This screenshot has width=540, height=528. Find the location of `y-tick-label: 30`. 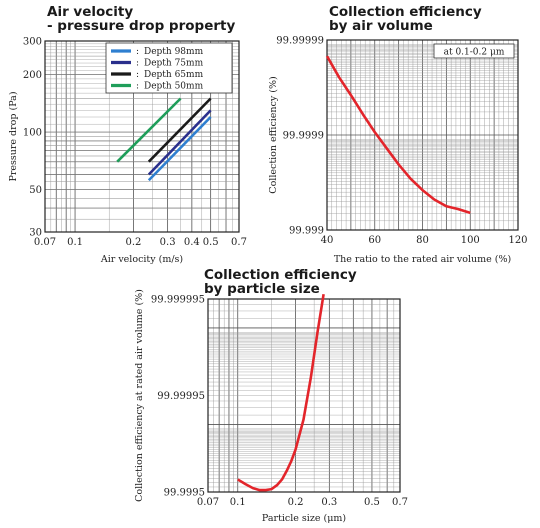

y-tick-label: 30 is located at coordinates (35, 233).